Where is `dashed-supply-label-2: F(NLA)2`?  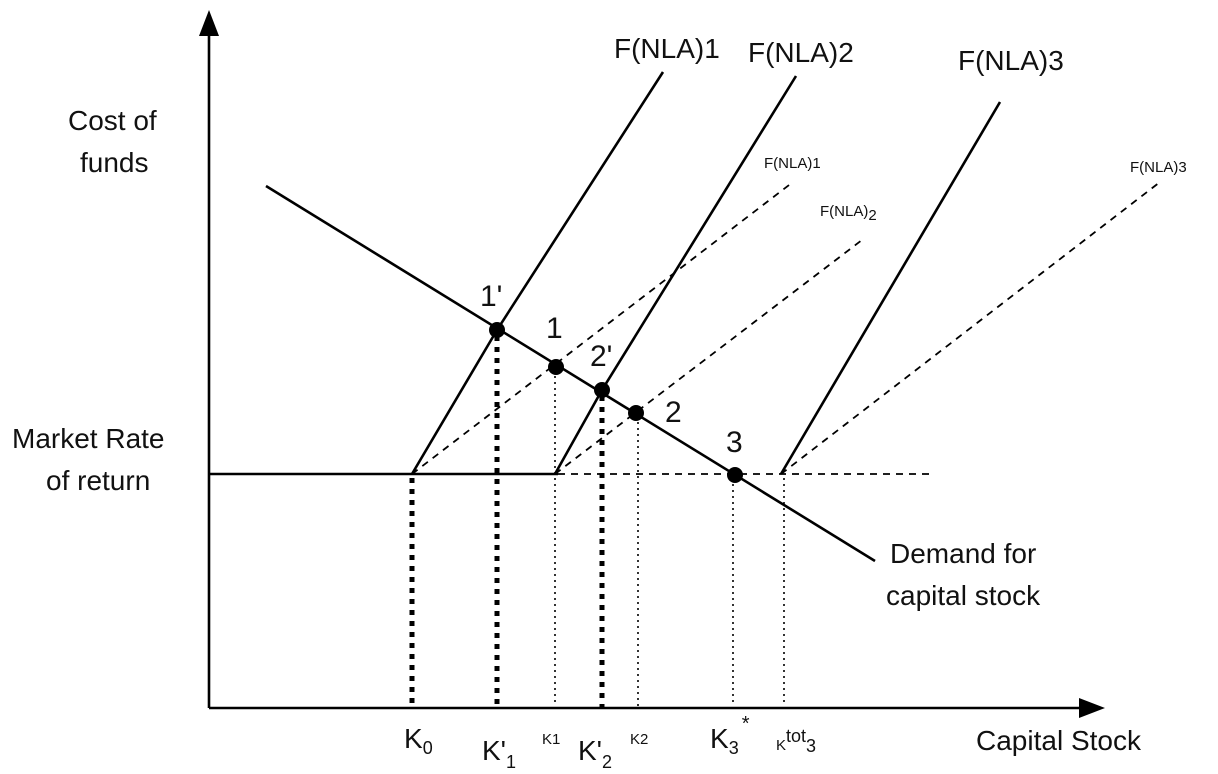
dashed-supply-label-2: F(NLA)2 is located at coordinates (848, 213).